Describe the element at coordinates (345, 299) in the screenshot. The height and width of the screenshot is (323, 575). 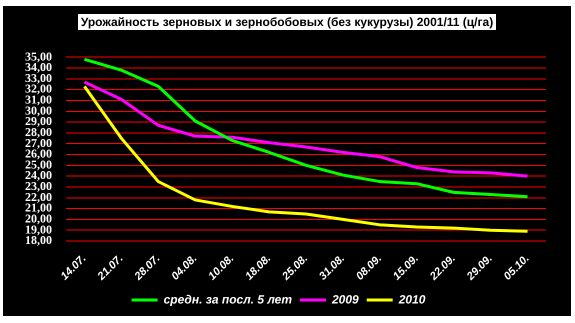
I see `legend-label: 2009` at that location.